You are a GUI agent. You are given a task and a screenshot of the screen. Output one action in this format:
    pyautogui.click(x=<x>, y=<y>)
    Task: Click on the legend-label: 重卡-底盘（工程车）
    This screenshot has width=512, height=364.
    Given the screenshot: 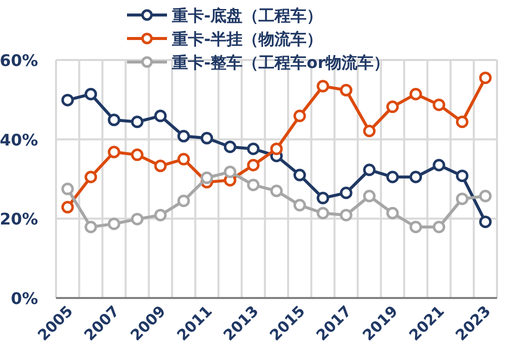 What is the action you would take?
    pyautogui.click(x=247, y=15)
    